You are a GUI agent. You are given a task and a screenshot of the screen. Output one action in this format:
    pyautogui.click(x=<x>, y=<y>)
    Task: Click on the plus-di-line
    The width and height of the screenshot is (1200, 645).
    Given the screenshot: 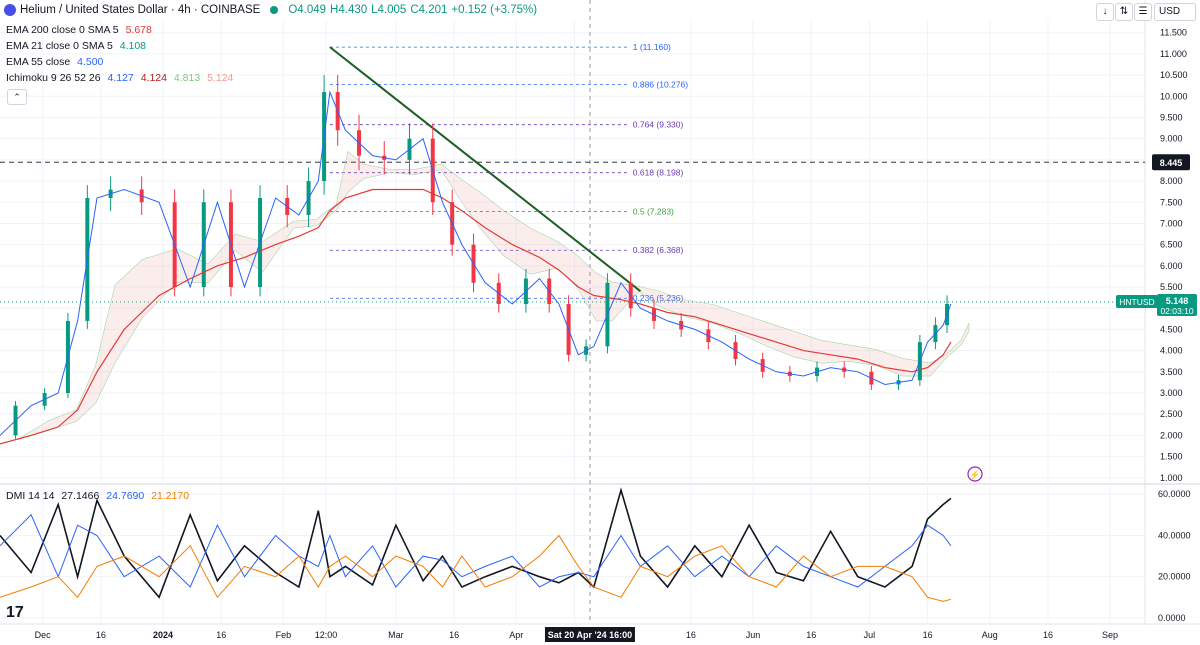 What is the action you would take?
    pyautogui.click(x=476, y=550)
    